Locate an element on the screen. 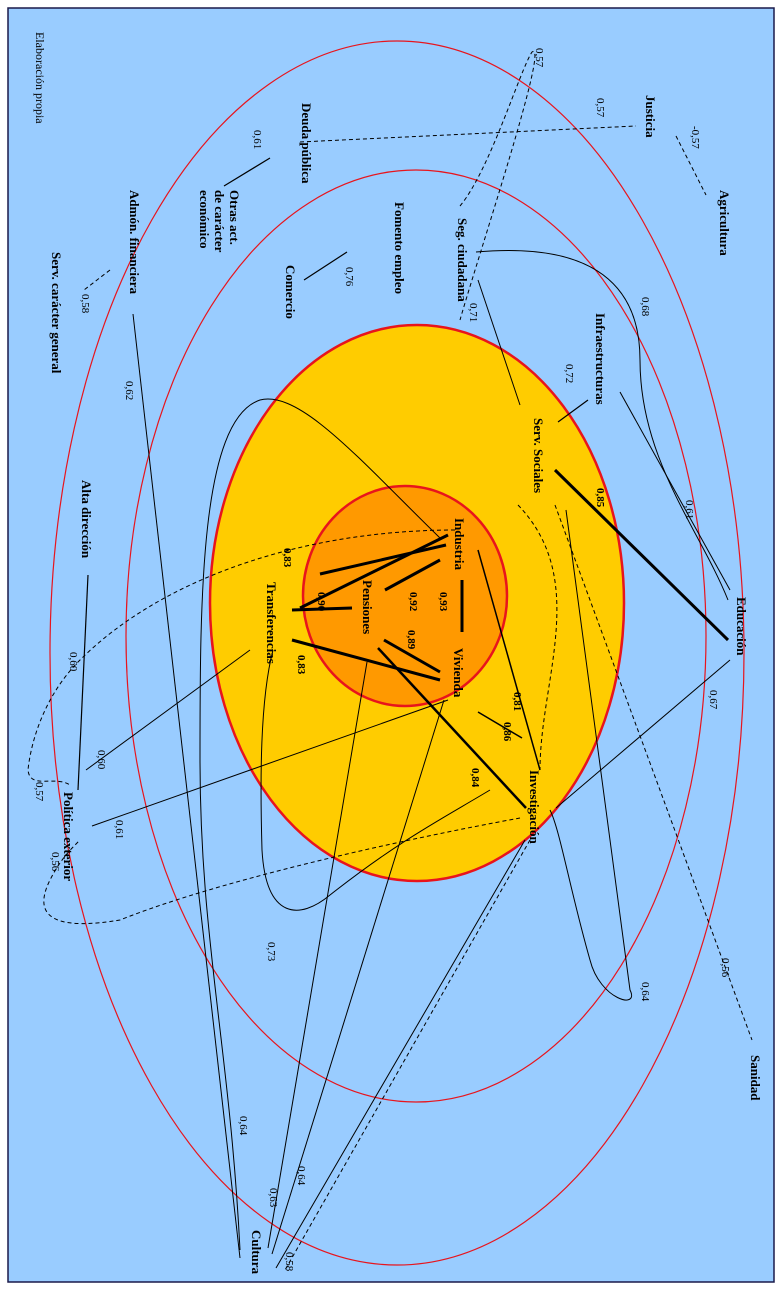  node-otras-act-2: de carácter is located at coordinates (219, 221).